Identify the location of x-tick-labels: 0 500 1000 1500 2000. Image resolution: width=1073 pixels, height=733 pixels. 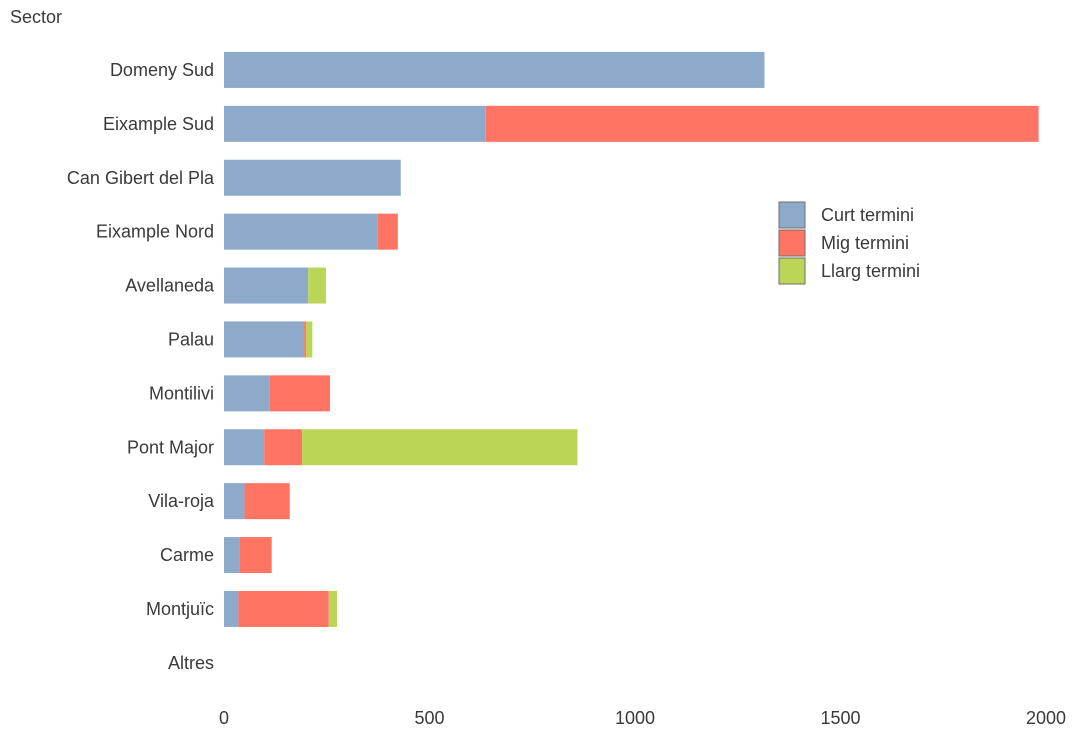
(642, 718).